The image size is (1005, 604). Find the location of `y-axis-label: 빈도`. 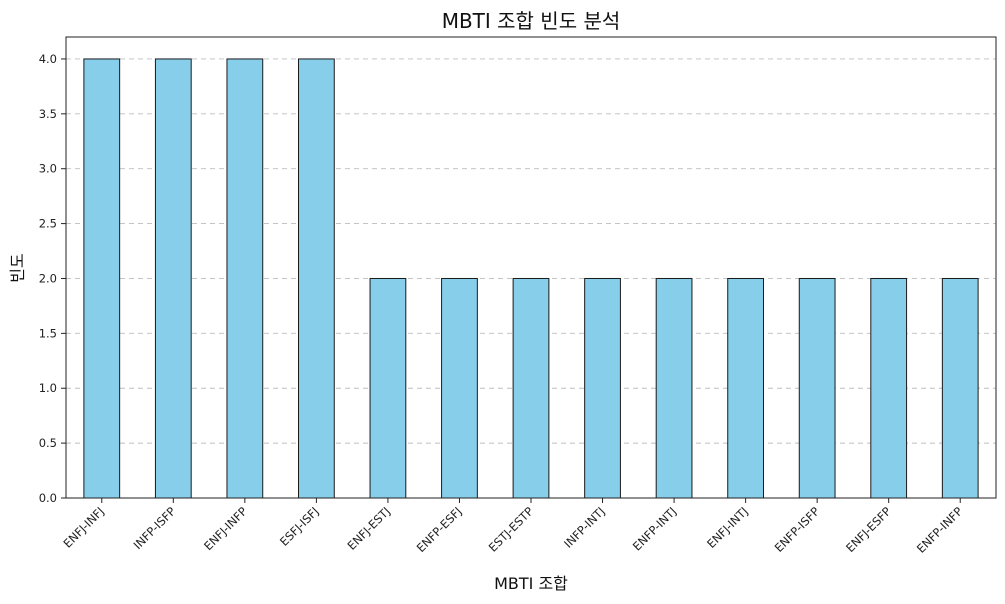

y-axis-label: 빈도 is located at coordinates (17, 267).